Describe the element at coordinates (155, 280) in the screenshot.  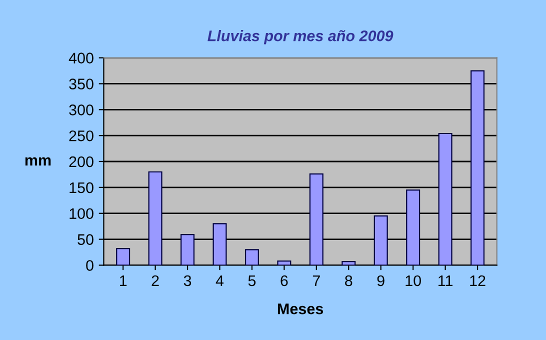
I see `x-tick-label: 2` at that location.